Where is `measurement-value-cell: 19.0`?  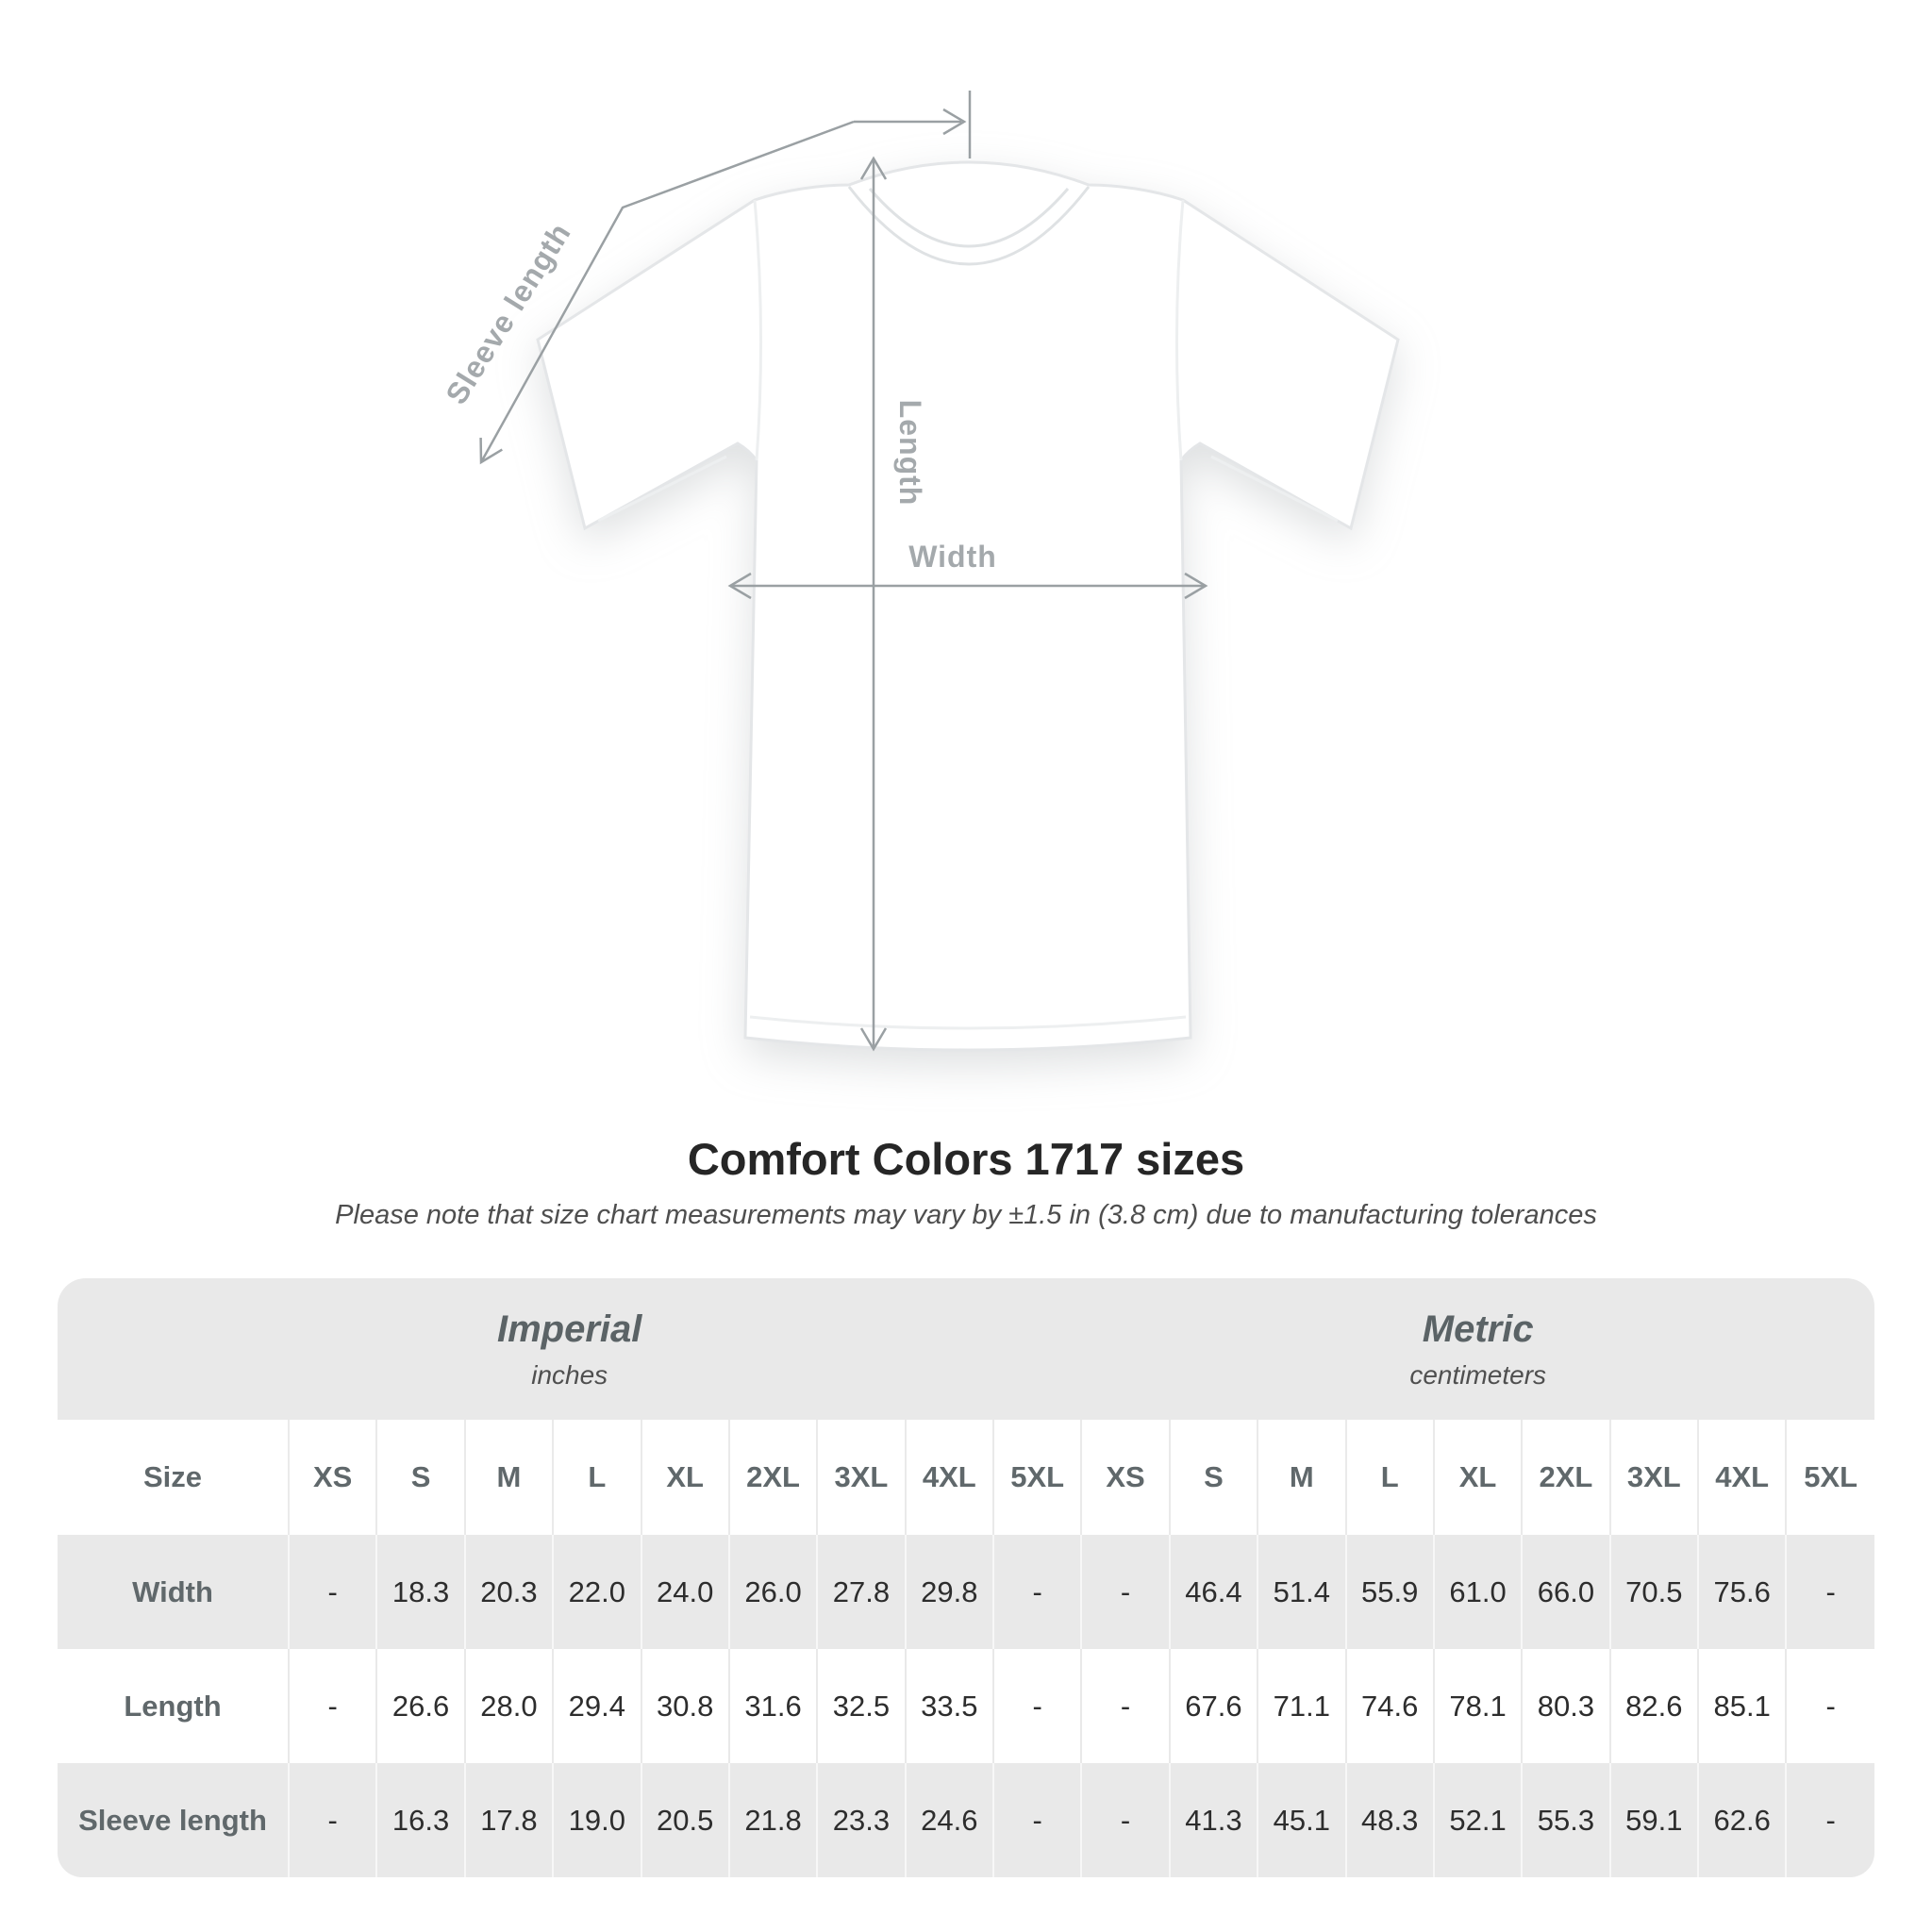 measurement-value-cell: 19.0 is located at coordinates (596, 1820).